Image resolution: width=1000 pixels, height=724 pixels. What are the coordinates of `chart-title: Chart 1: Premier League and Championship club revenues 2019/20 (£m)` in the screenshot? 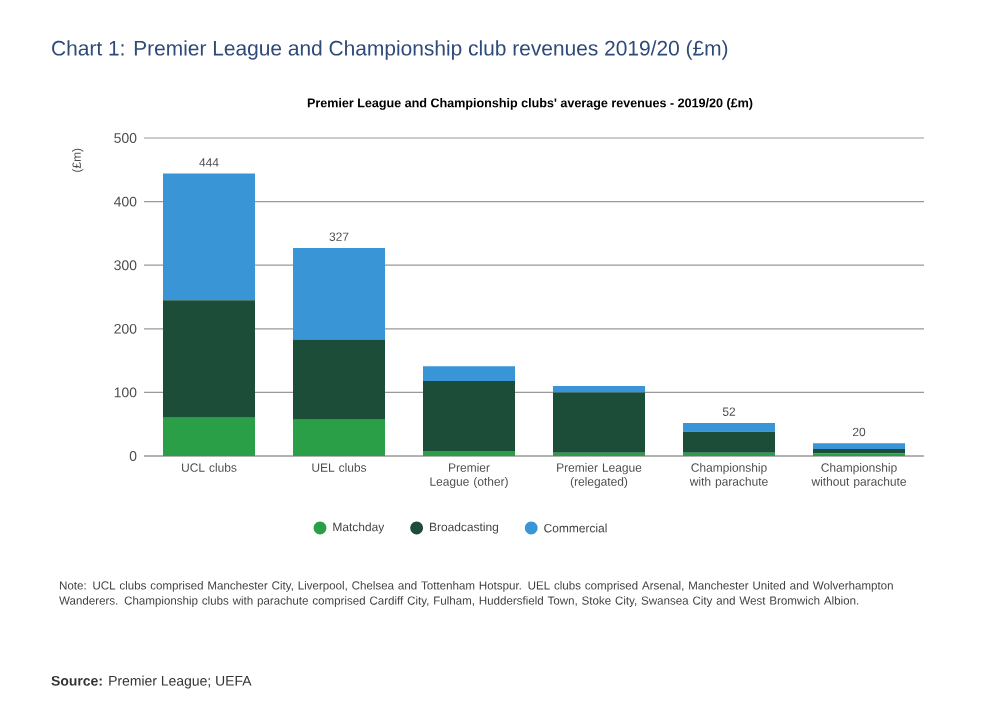 It's located at (390, 50).